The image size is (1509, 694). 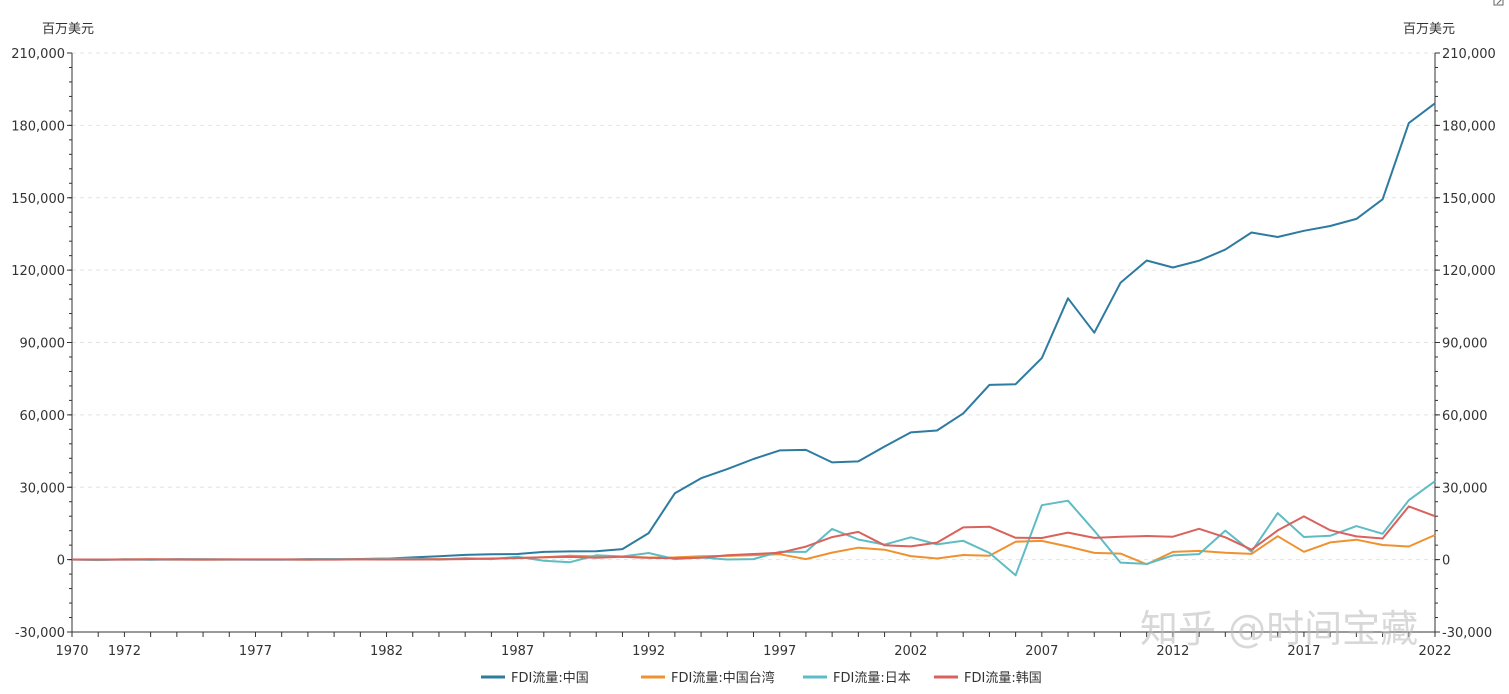 What do you see at coordinates (1172, 651) in the screenshot?
I see `x-tick-label: 2012` at bounding box center [1172, 651].